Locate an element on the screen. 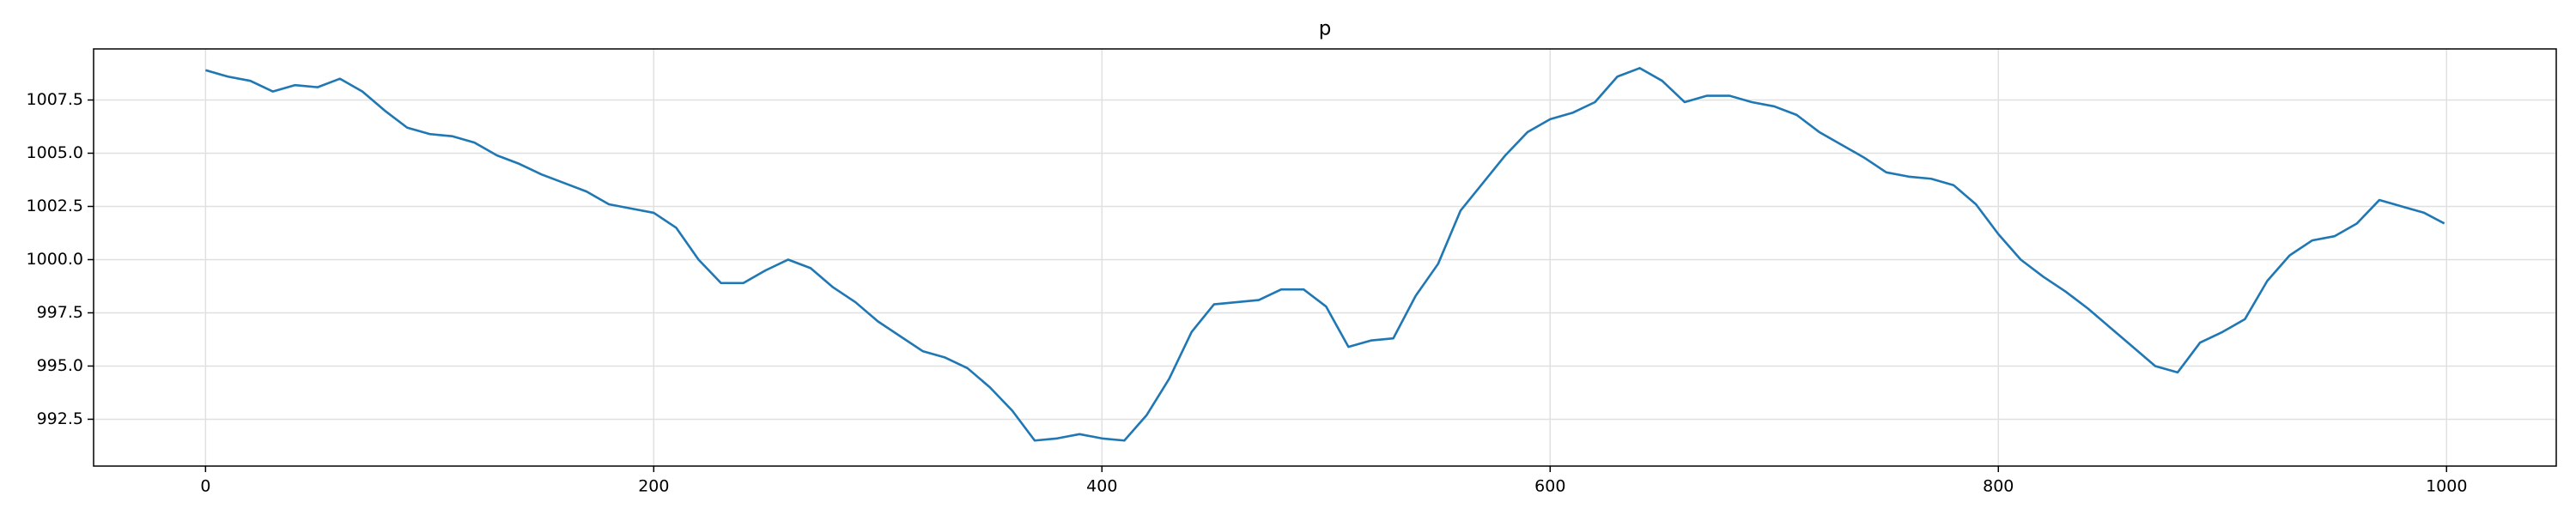  x-tick-label: 400 is located at coordinates (1101, 486).